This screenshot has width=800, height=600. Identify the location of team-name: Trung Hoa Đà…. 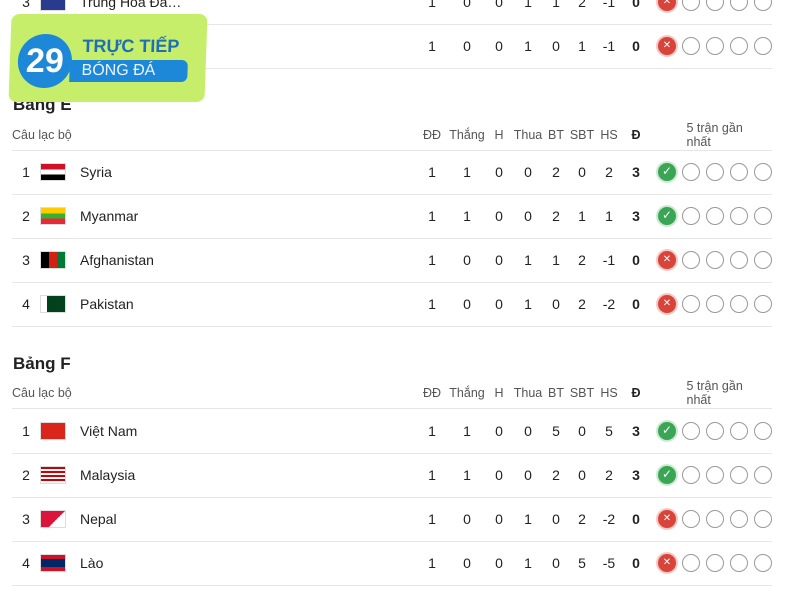
(131, 5).